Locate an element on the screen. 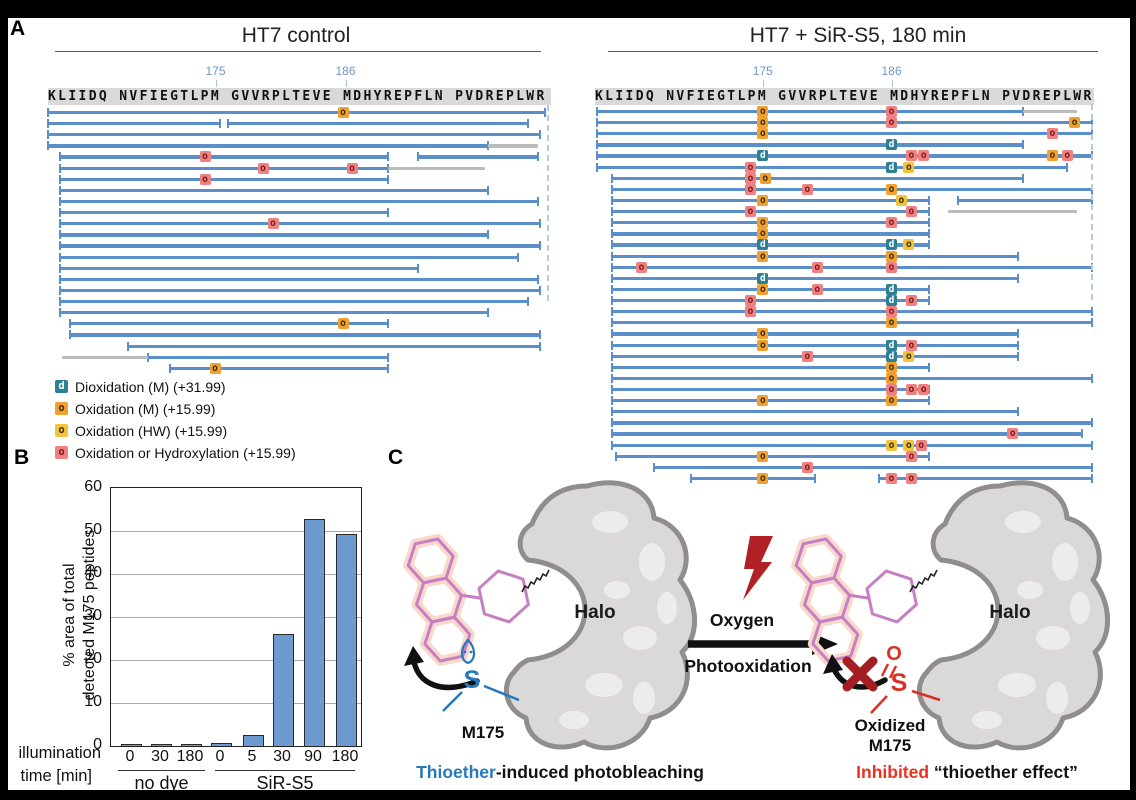 The width and height of the screenshot is (1136, 800). group-label-SiR-S5: SiR-S5 is located at coordinates (285, 783).